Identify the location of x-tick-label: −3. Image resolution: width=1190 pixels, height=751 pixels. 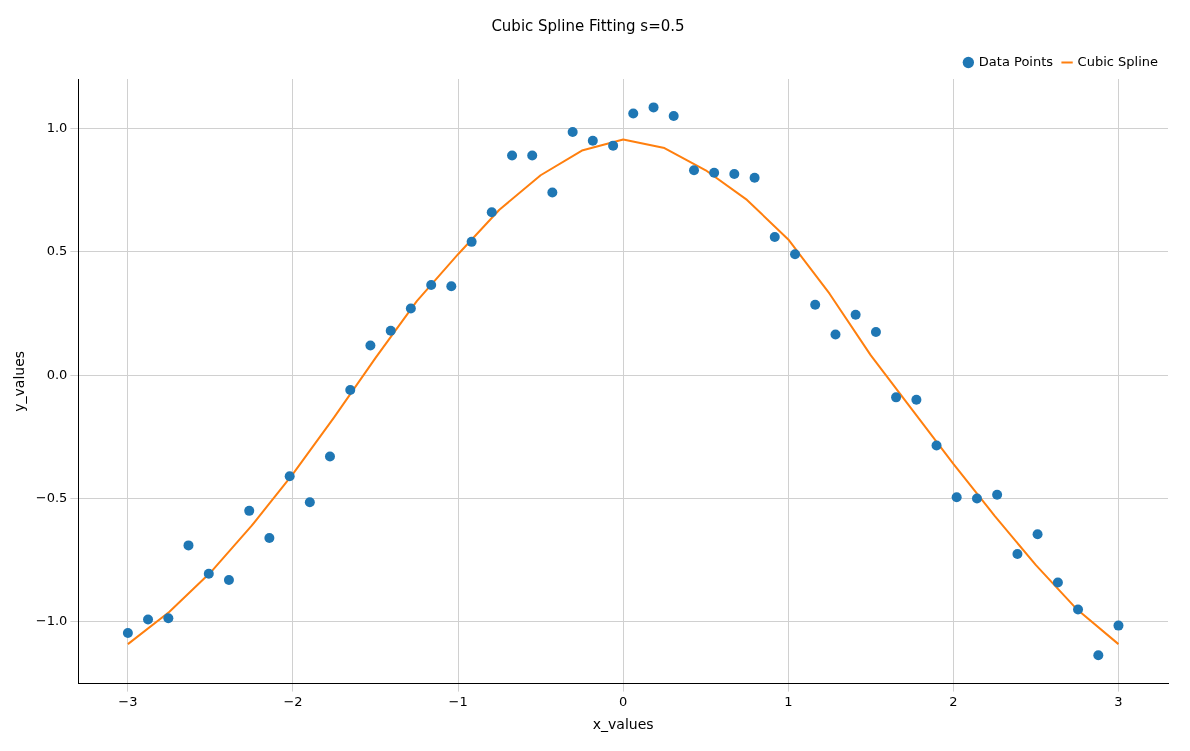
(128, 701).